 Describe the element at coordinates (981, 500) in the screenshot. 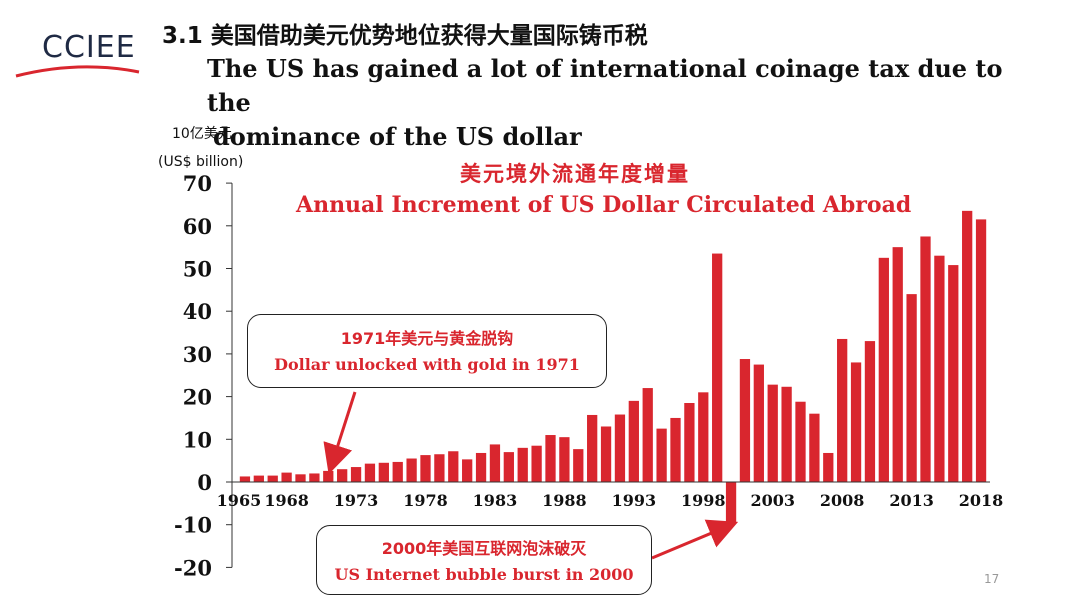

I see `x-tick-label: 2018` at that location.